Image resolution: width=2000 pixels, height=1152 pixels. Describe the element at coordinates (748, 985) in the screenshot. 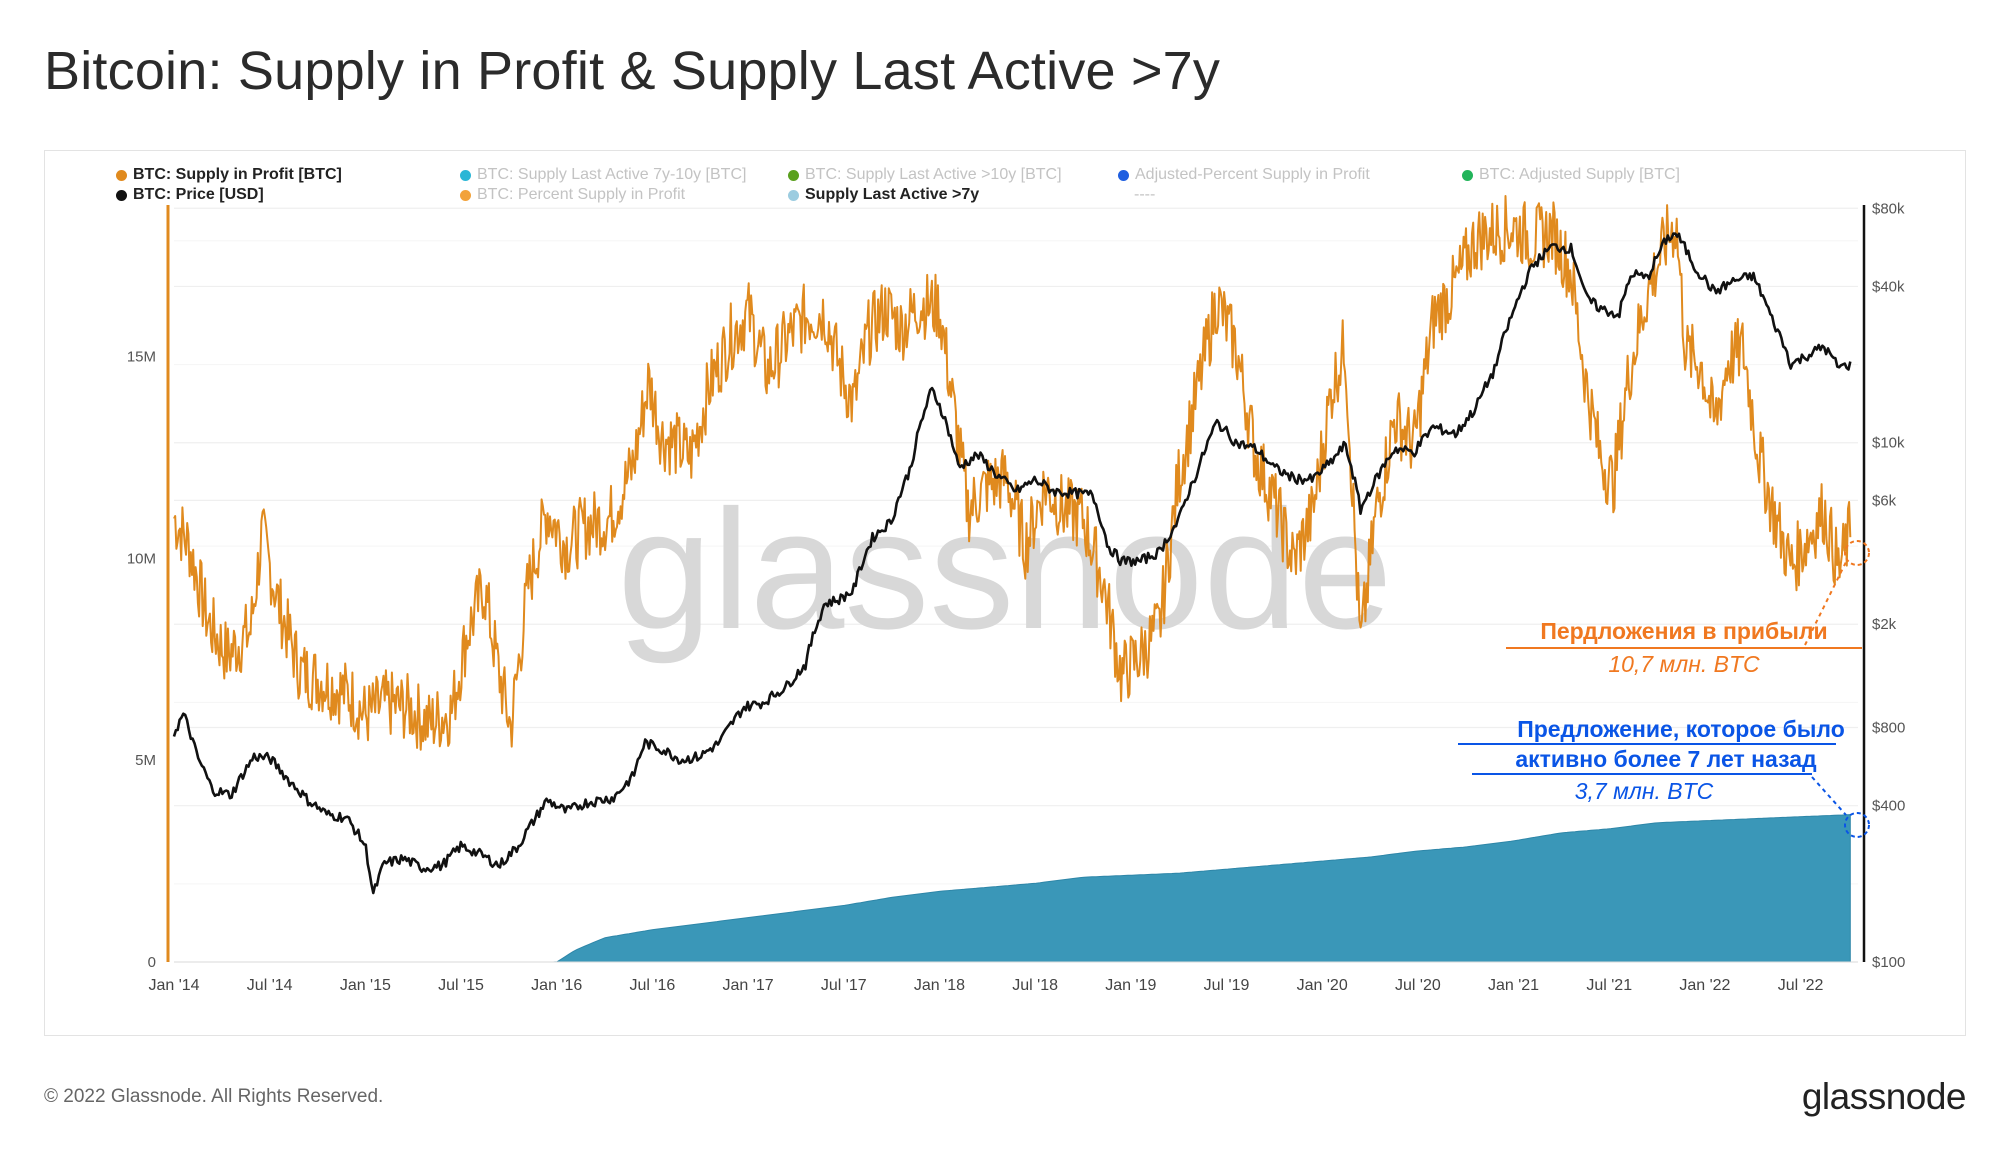

I see `x-tick-label: Jan '17` at that location.